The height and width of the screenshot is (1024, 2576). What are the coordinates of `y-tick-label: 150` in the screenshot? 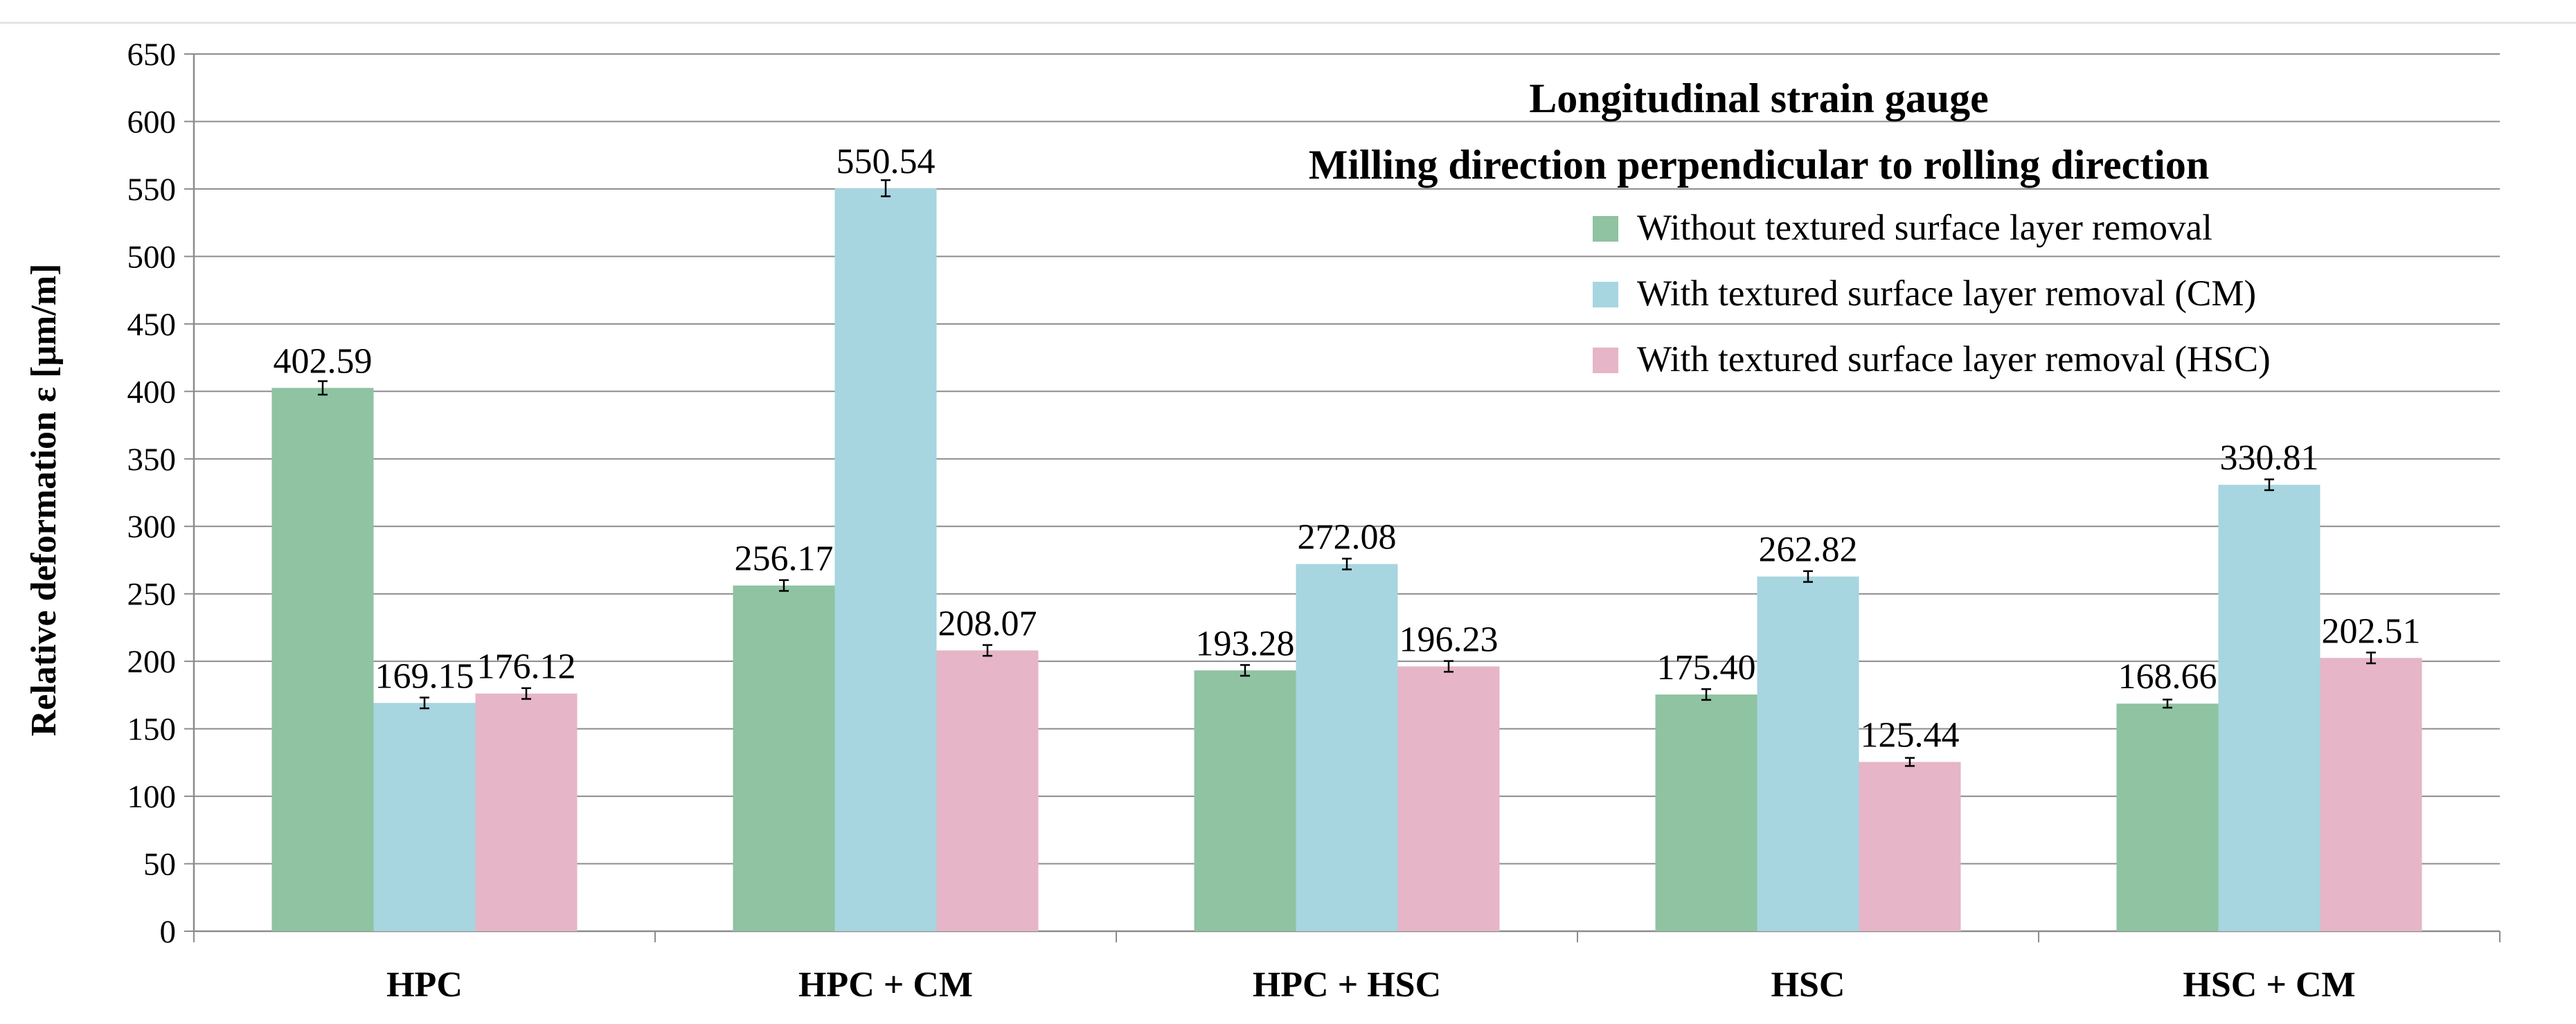 It's located at (152, 730).